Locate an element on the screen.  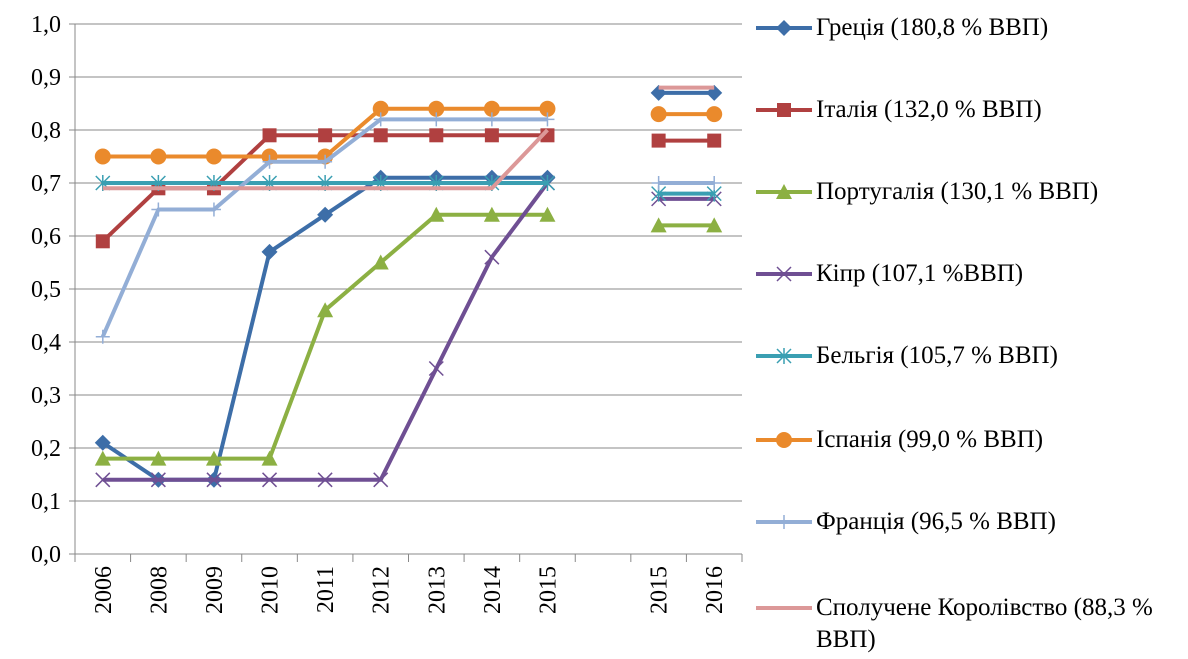
y-tick-label: 0,7 is located at coordinates (46, 184).